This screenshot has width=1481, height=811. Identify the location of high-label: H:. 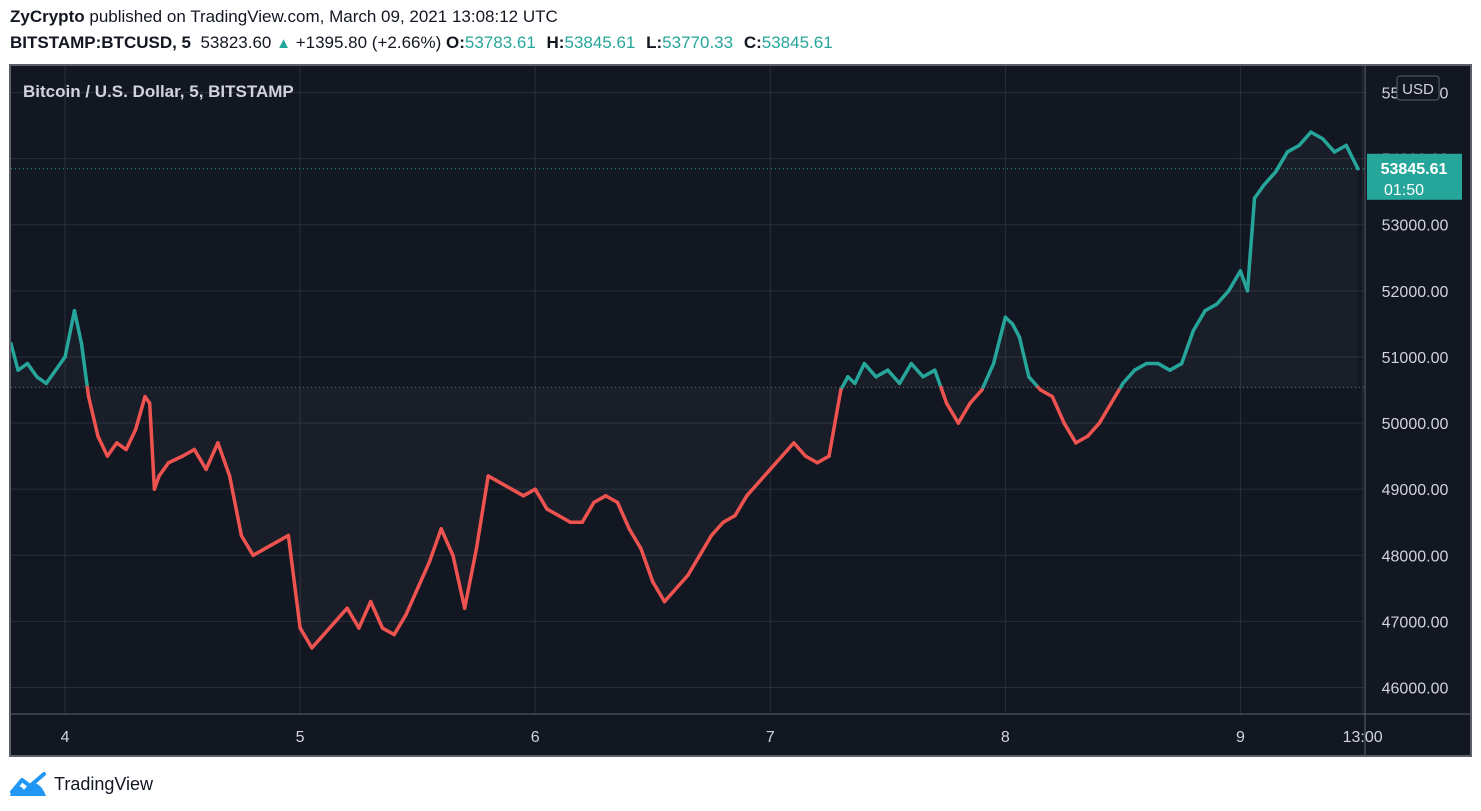
(555, 42).